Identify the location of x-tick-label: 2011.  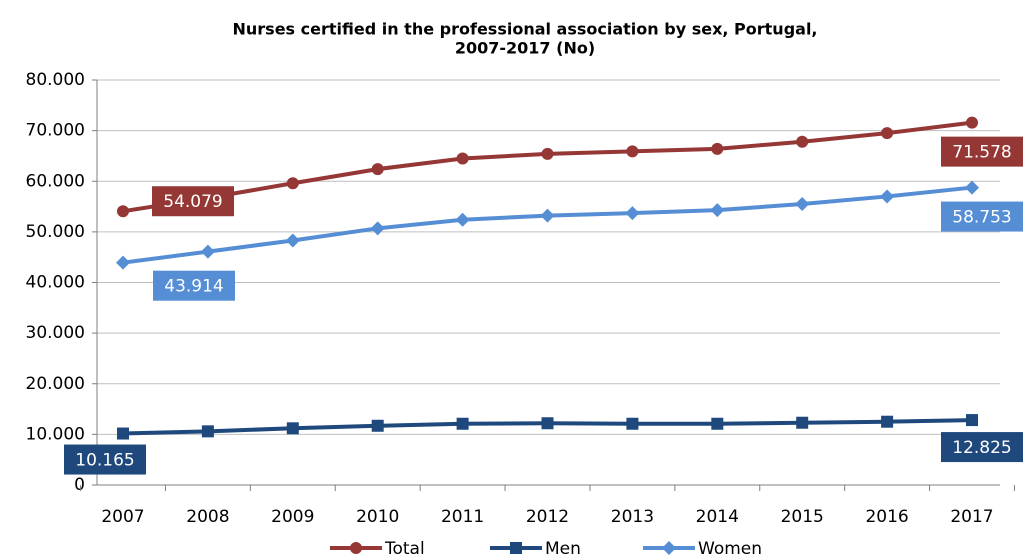
(462, 517).